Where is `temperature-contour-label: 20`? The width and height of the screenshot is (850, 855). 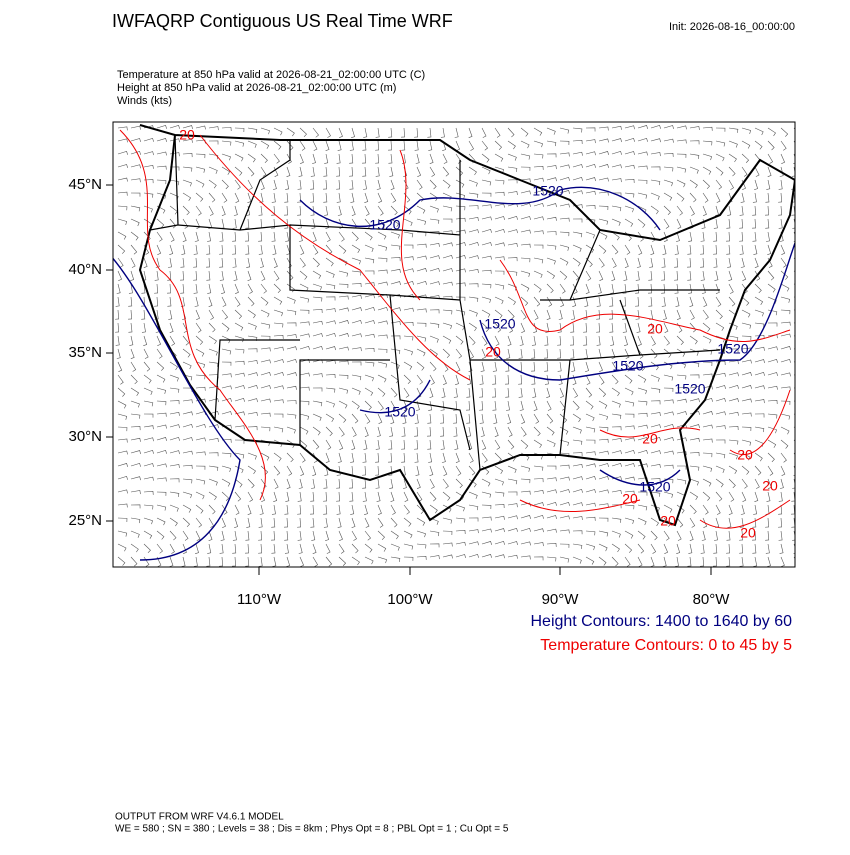 temperature-contour-label: 20 is located at coordinates (770, 486).